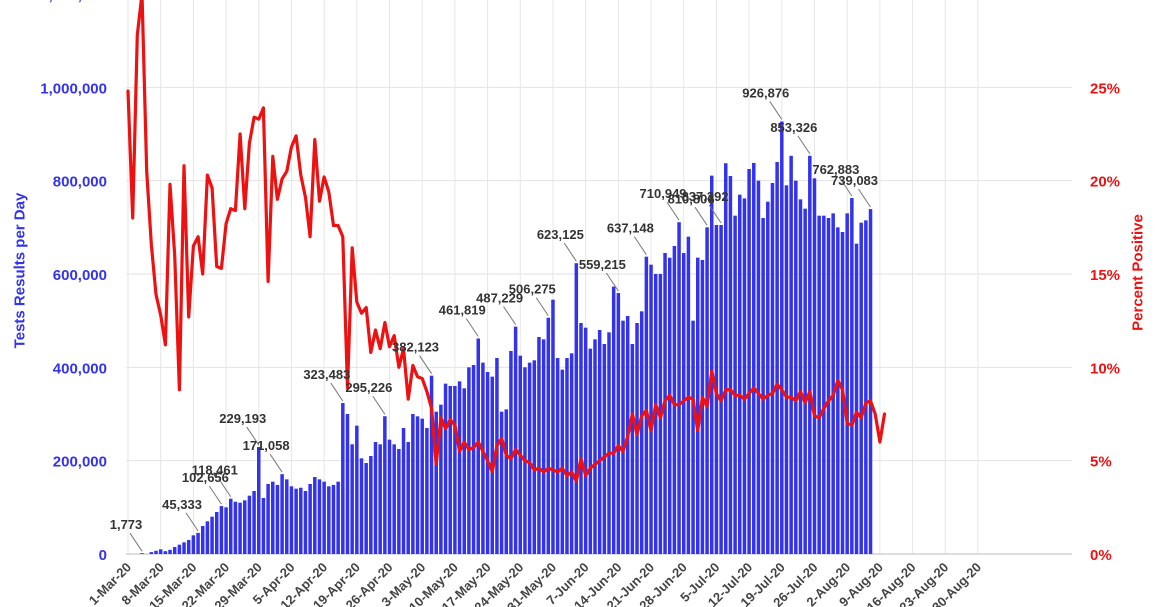  I want to click on data-label: 739,083, so click(854, 180).